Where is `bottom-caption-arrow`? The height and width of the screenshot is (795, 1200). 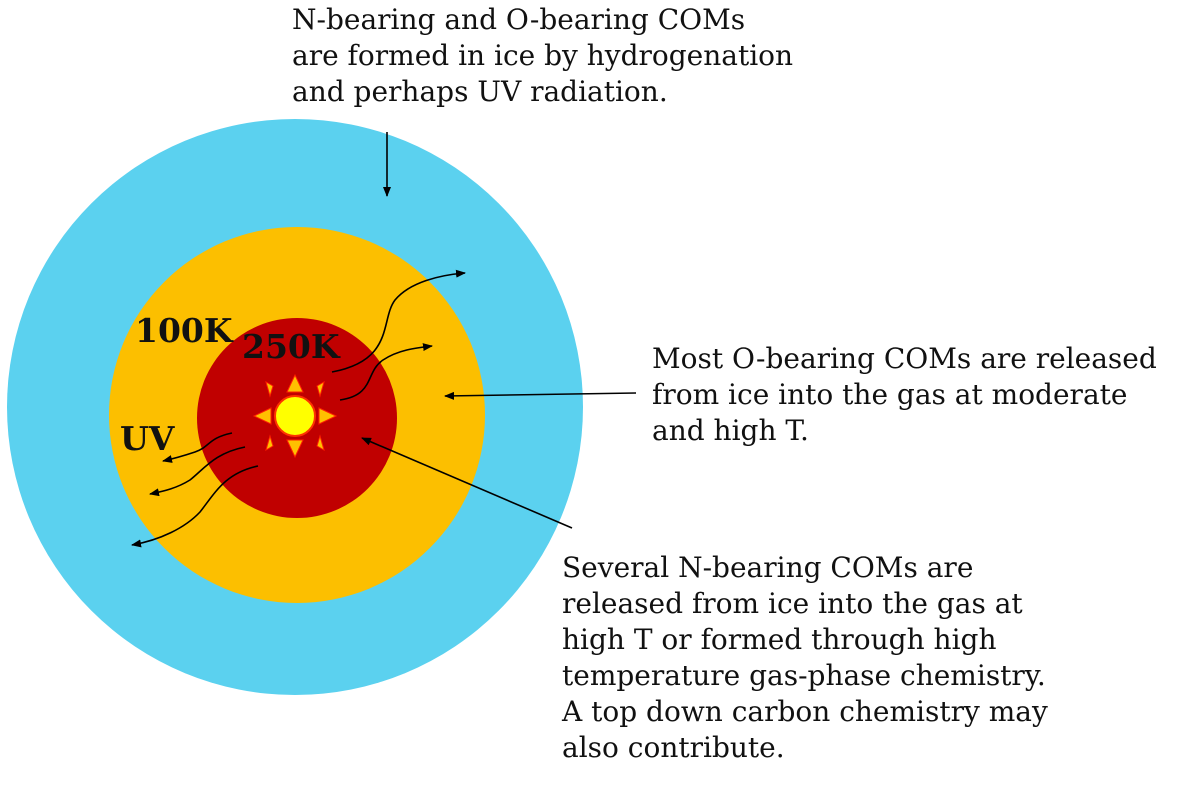 bottom-caption-arrow is located at coordinates (467, 483).